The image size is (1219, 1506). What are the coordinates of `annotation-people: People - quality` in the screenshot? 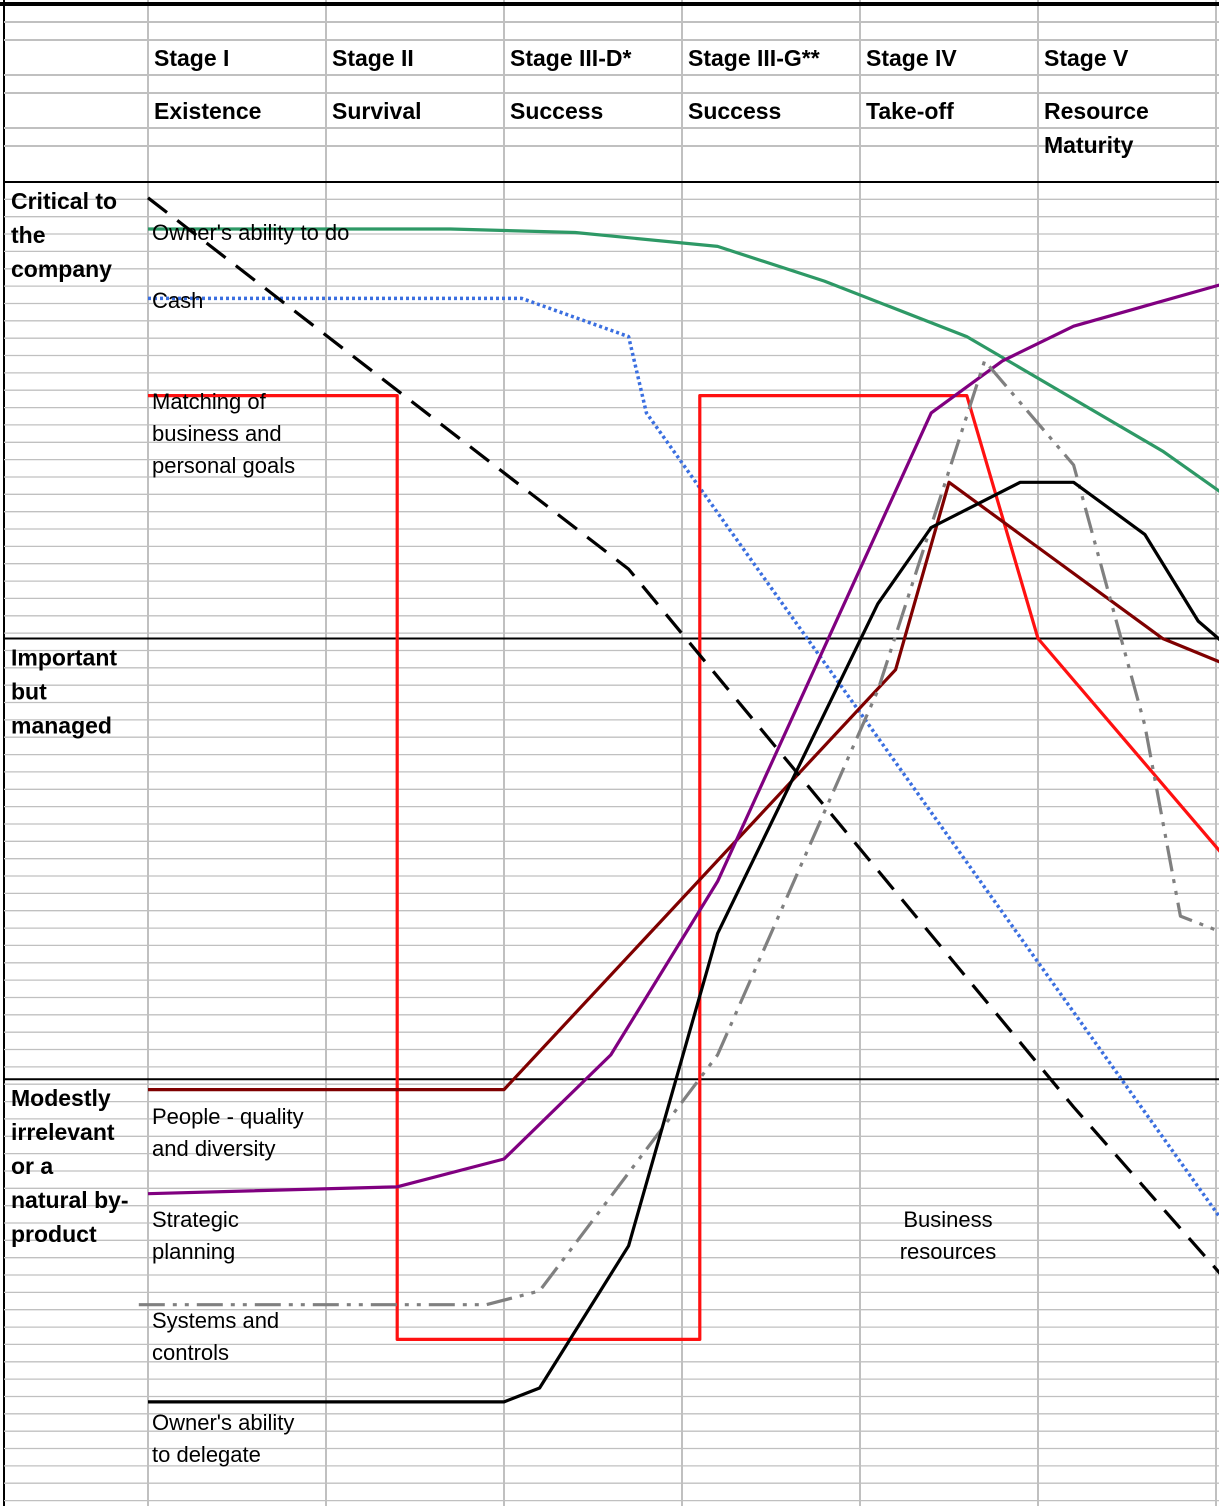 It's located at (228, 1116).